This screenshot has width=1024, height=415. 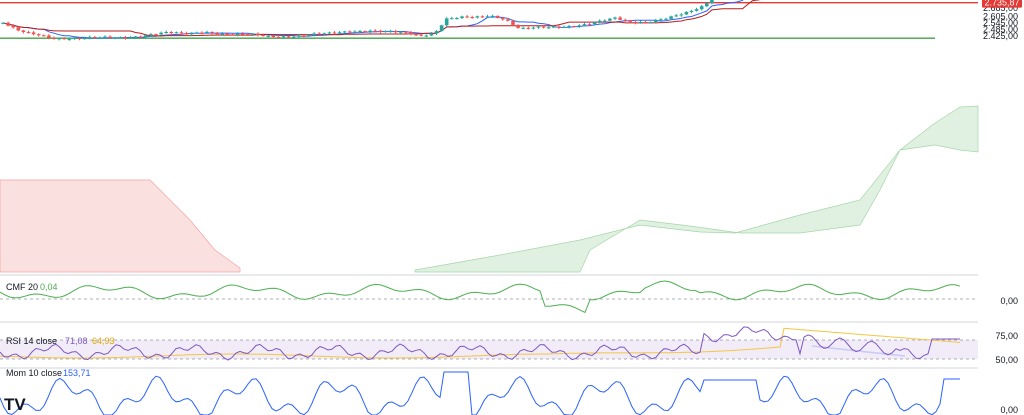 What do you see at coordinates (373, 19) in the screenshot?
I see `tenkan-line` at bounding box center [373, 19].